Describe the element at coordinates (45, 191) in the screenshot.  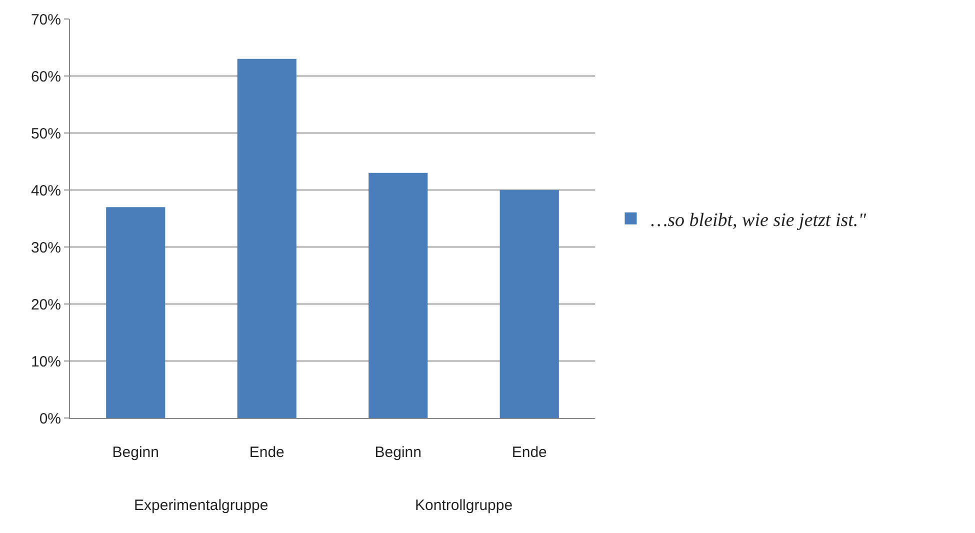
I see `y-tick-label: 40%` at that location.